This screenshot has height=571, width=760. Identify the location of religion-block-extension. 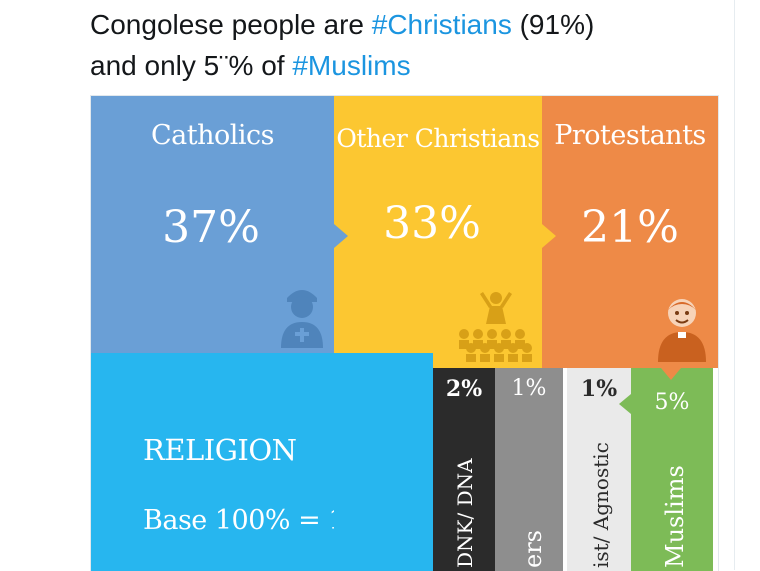
(383, 469).